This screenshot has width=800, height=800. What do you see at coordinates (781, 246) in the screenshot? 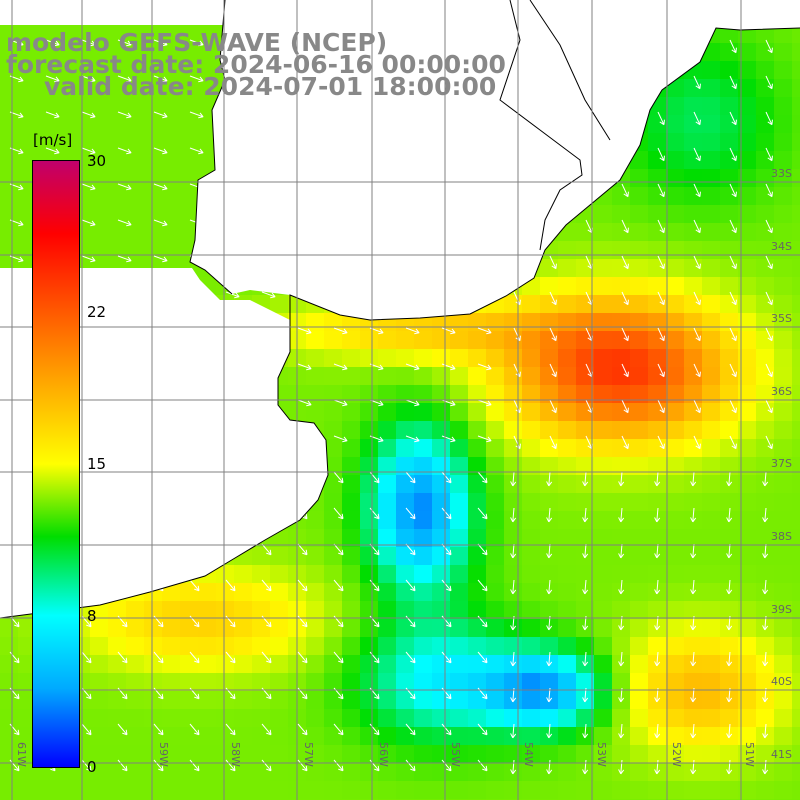
I see `latitude-label: 34S` at bounding box center [781, 246].